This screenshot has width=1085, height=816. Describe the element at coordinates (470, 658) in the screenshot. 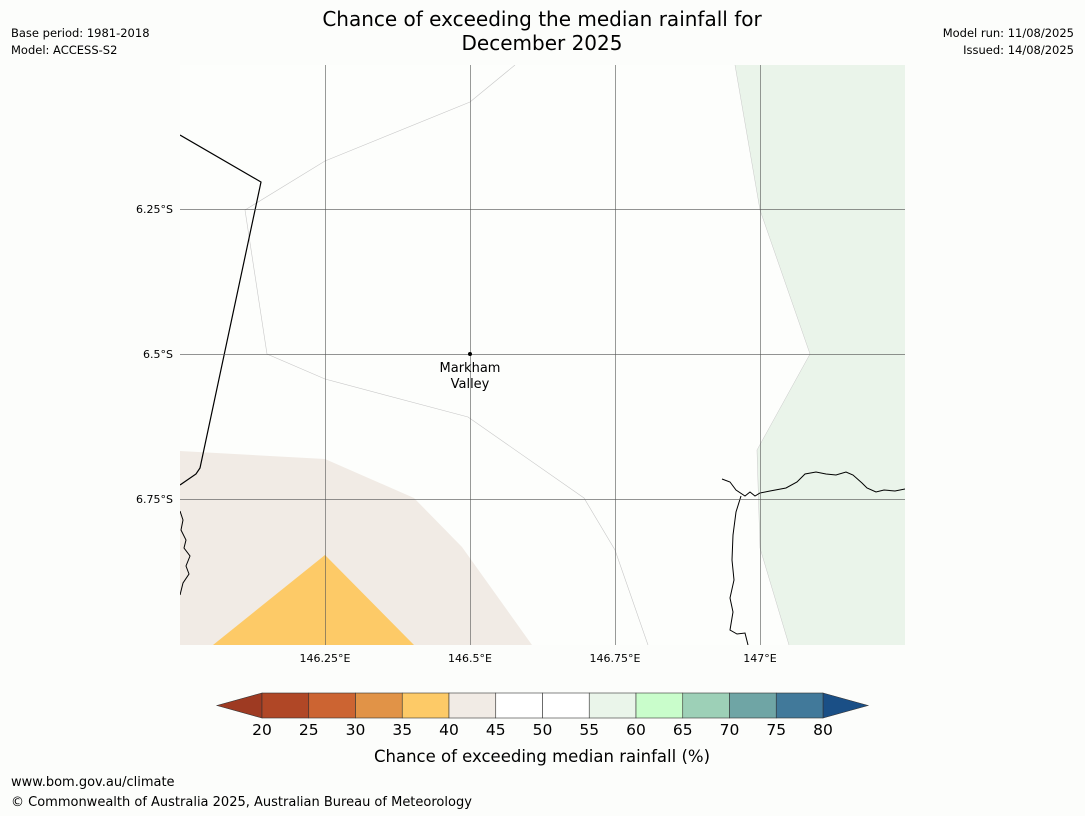

I see `lon-tick-label: 146.5°E` at that location.